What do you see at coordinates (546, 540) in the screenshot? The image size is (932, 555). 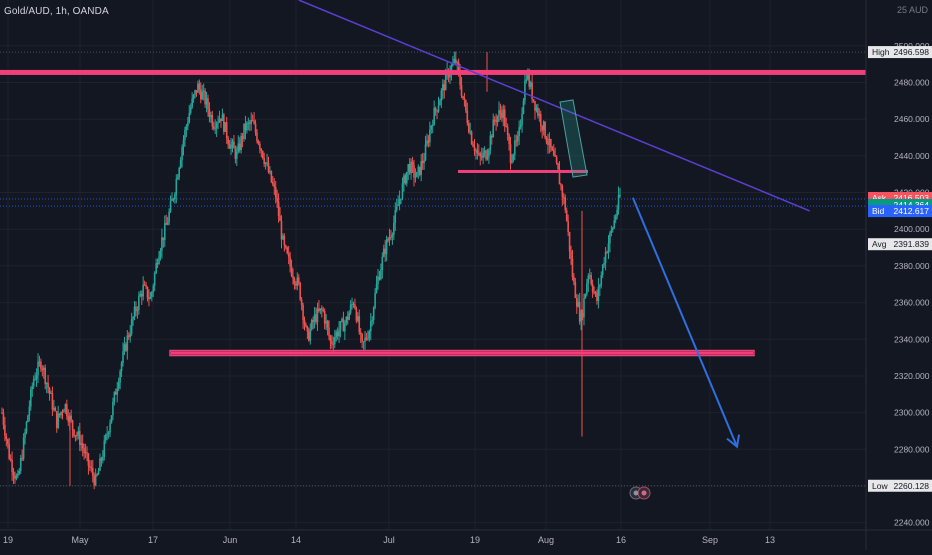 I see `x-tick-label: Aug` at bounding box center [546, 540].